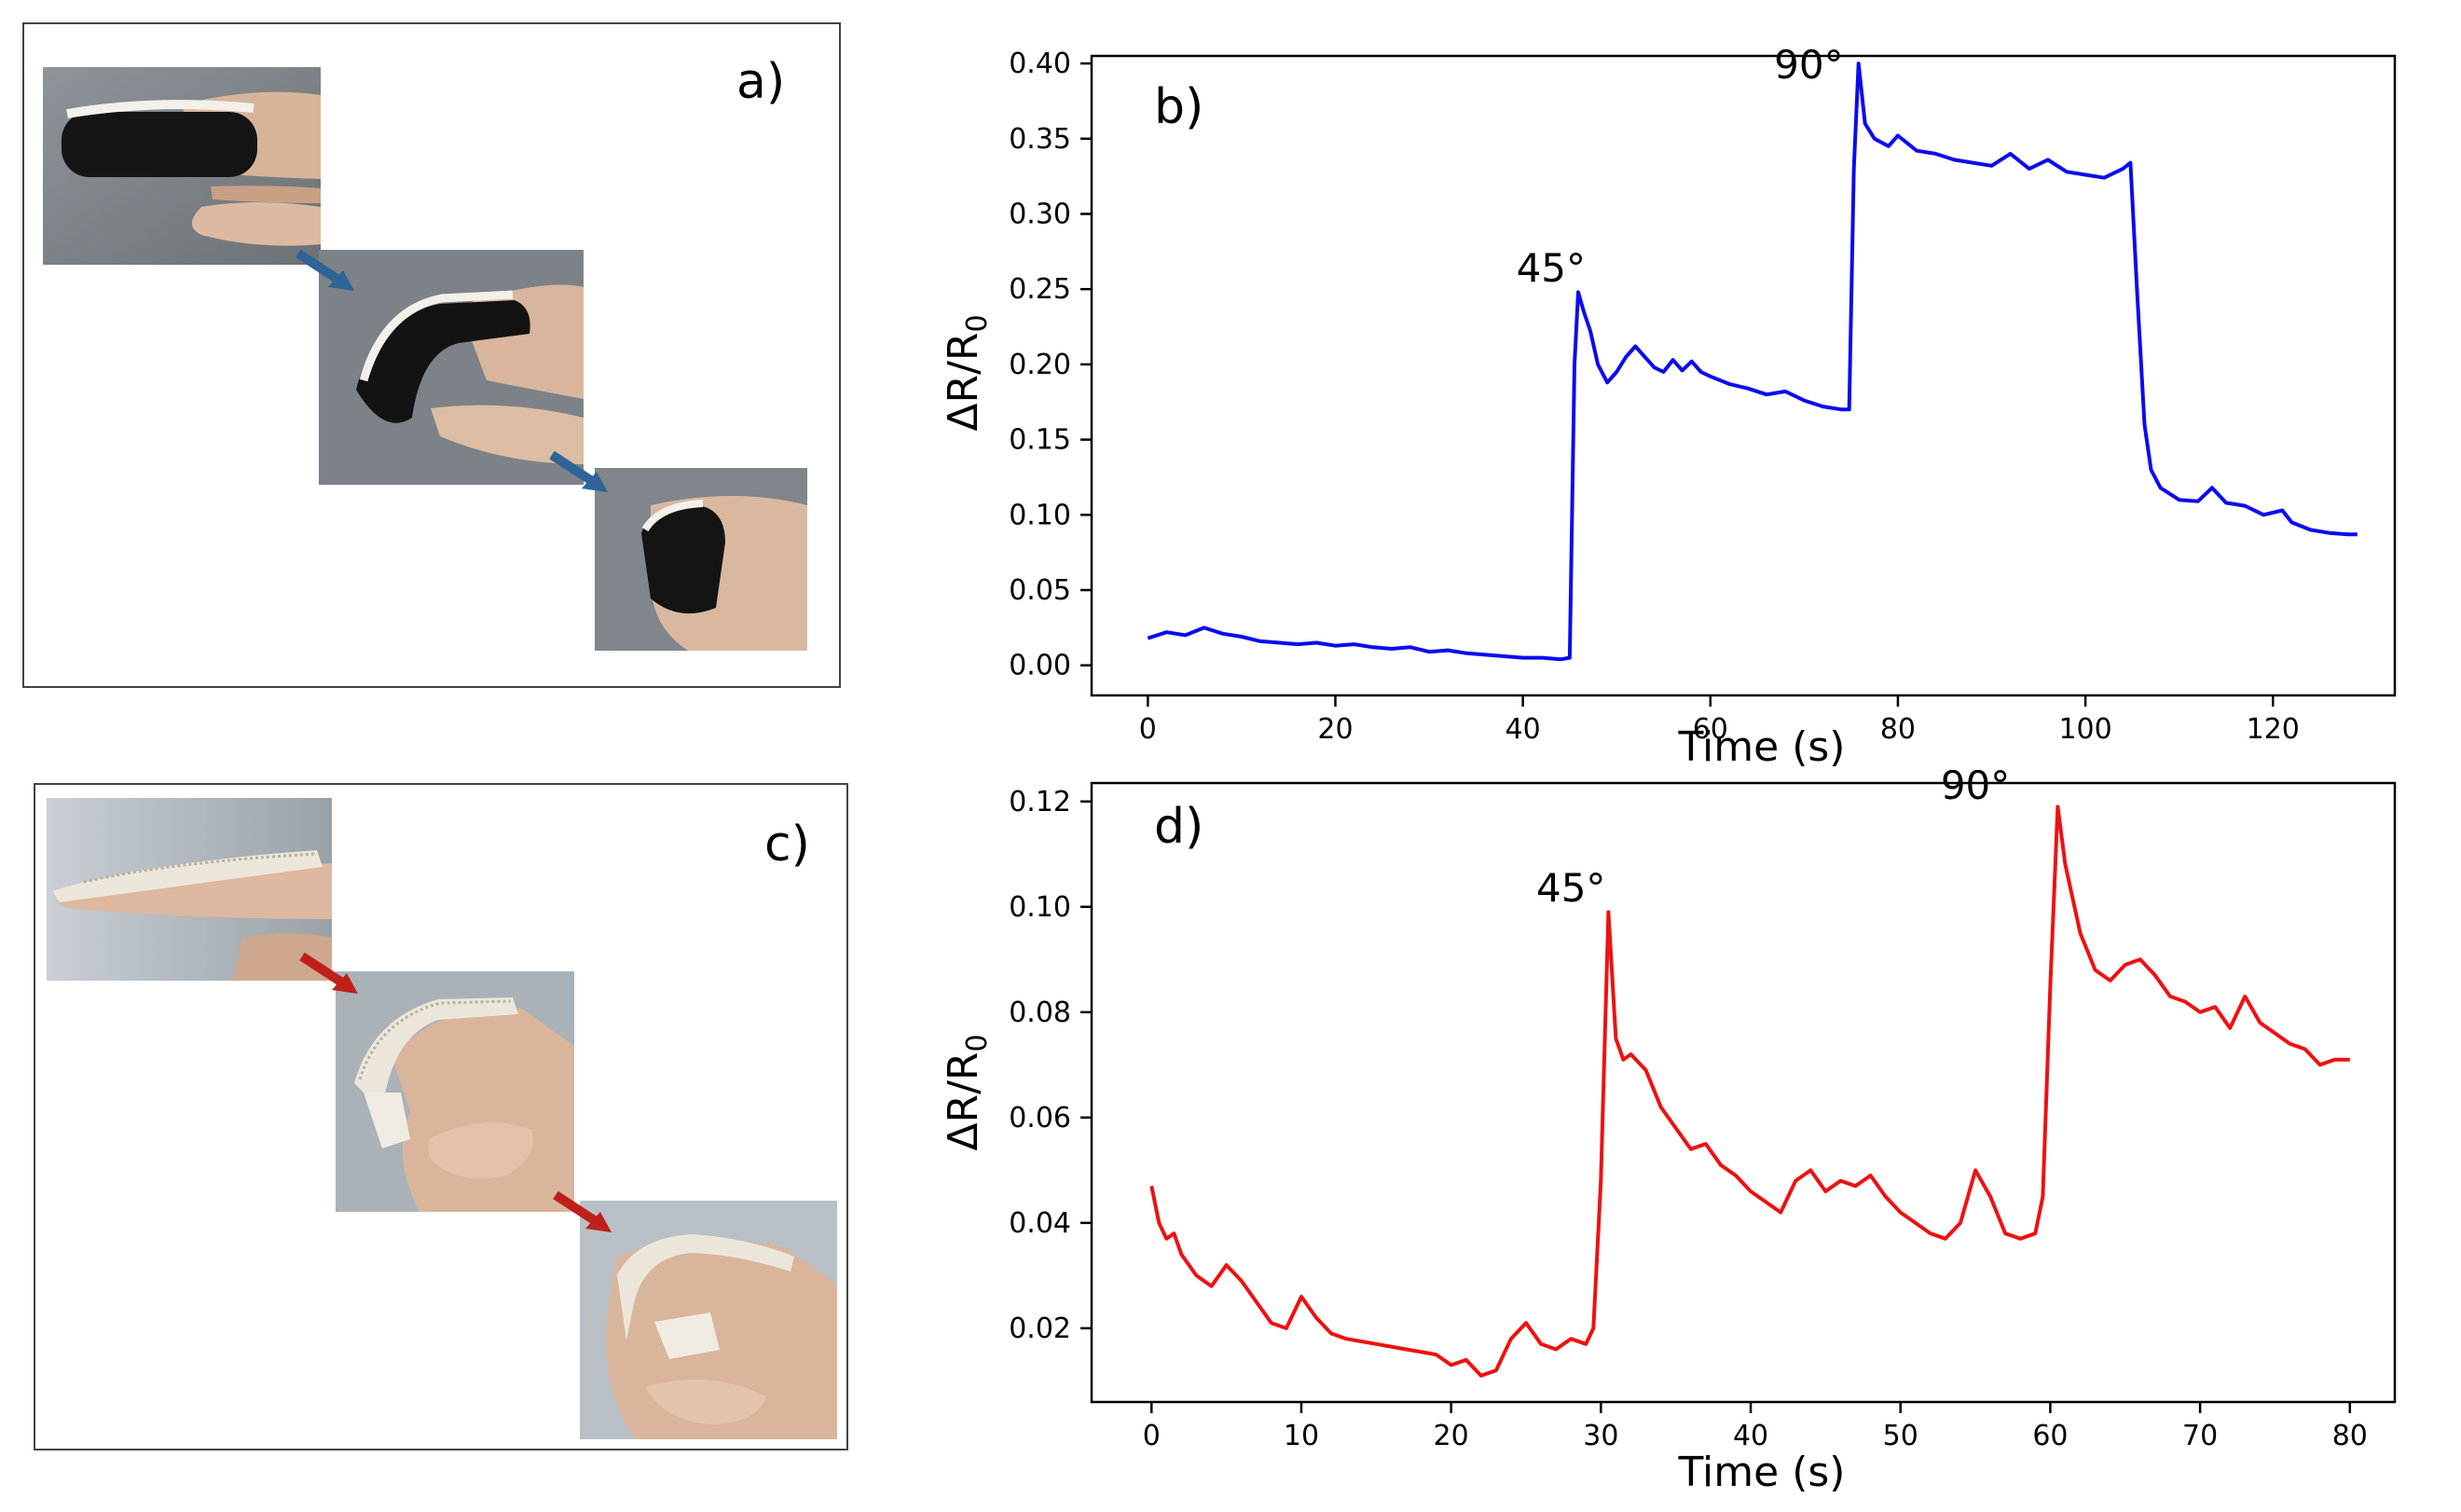  What do you see at coordinates (1762, 1472) in the screenshot?
I see `chart-d-xlabel: Time (s)` at bounding box center [1762, 1472].